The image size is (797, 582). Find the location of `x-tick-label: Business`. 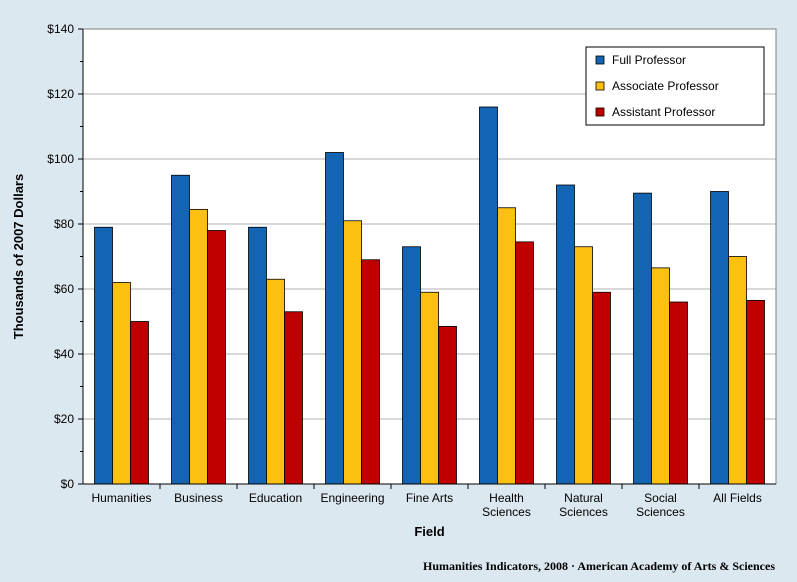

x-tick-label: Business is located at coordinates (198, 498).